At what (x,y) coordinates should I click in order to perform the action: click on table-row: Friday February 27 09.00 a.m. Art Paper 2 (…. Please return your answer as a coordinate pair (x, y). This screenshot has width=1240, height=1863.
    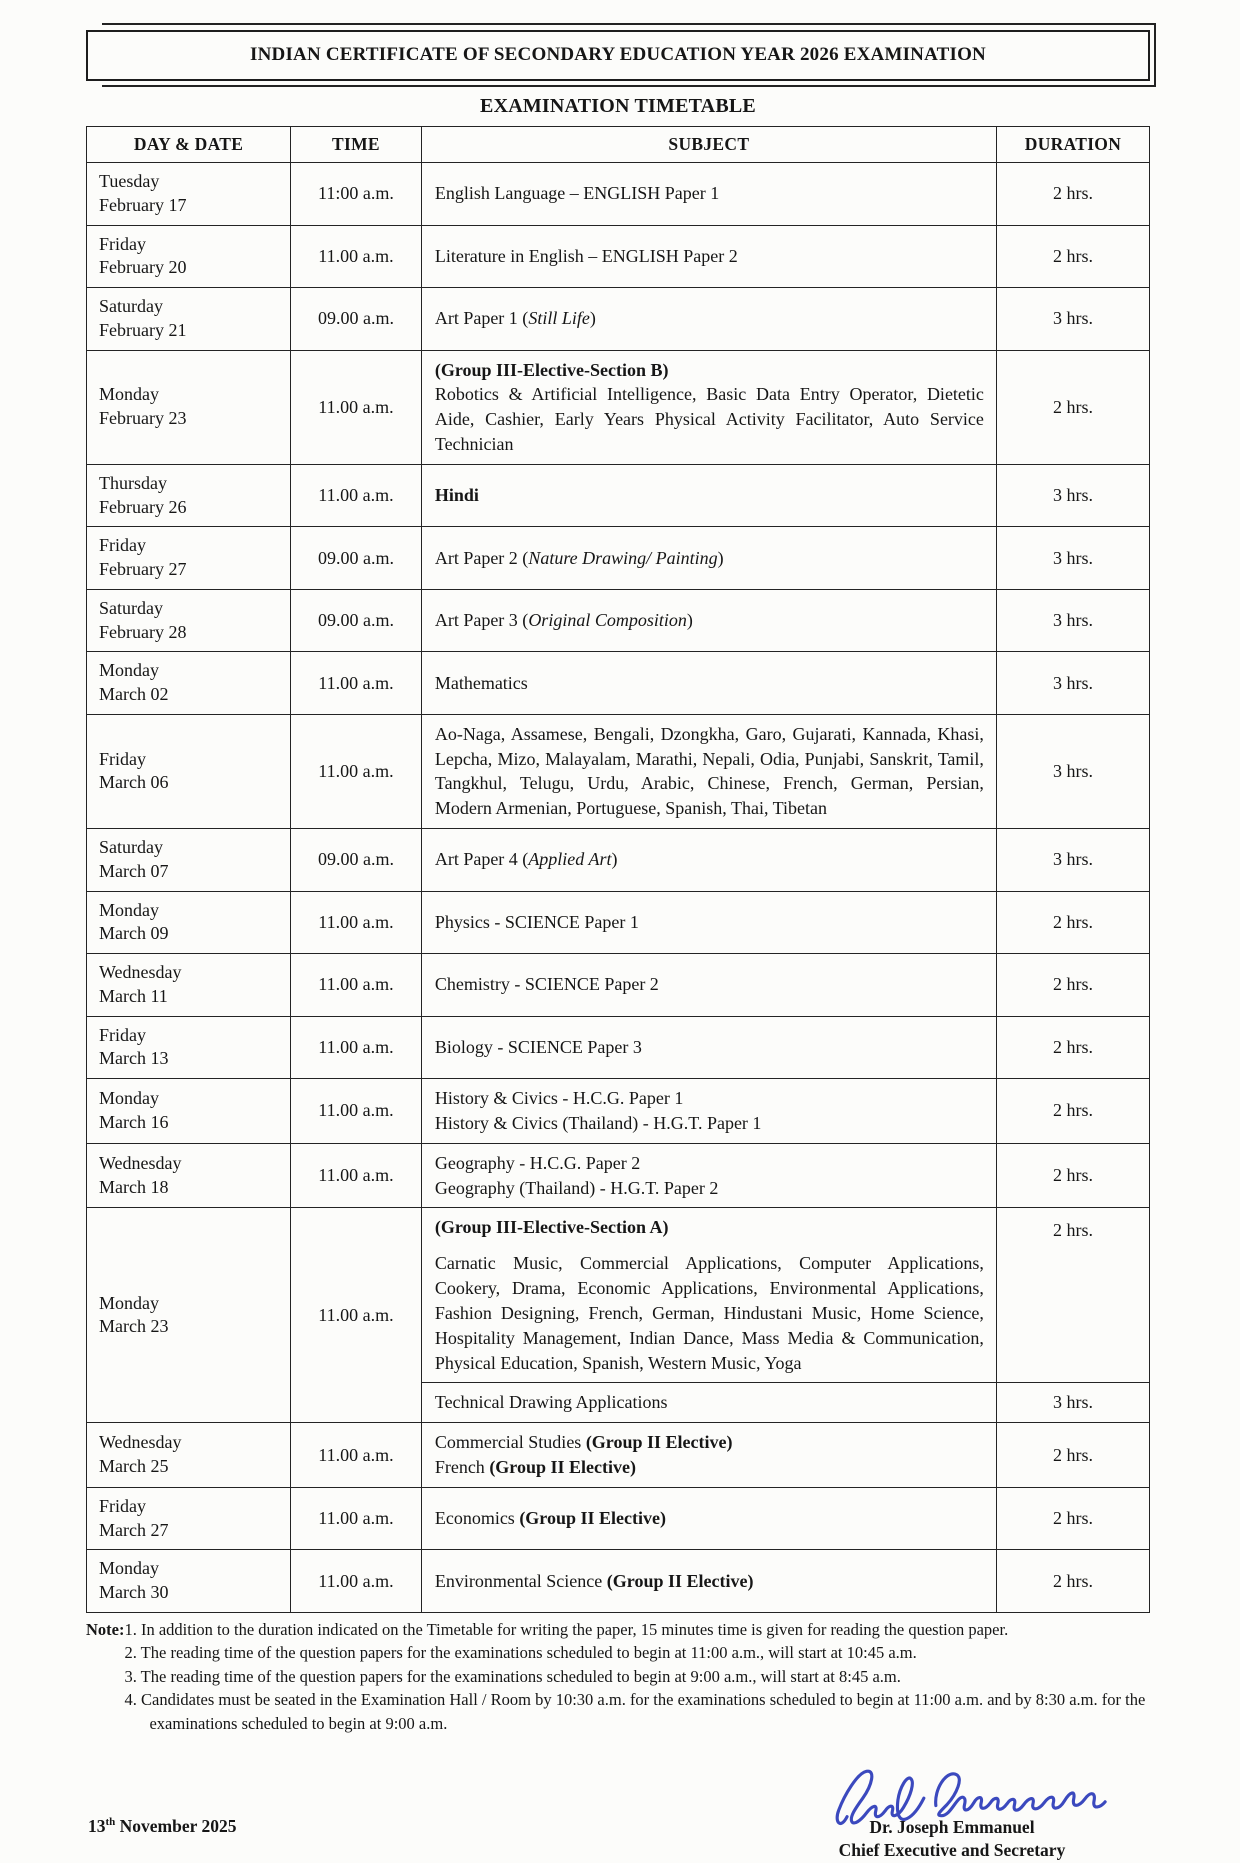
    Looking at the image, I should click on (618, 558).